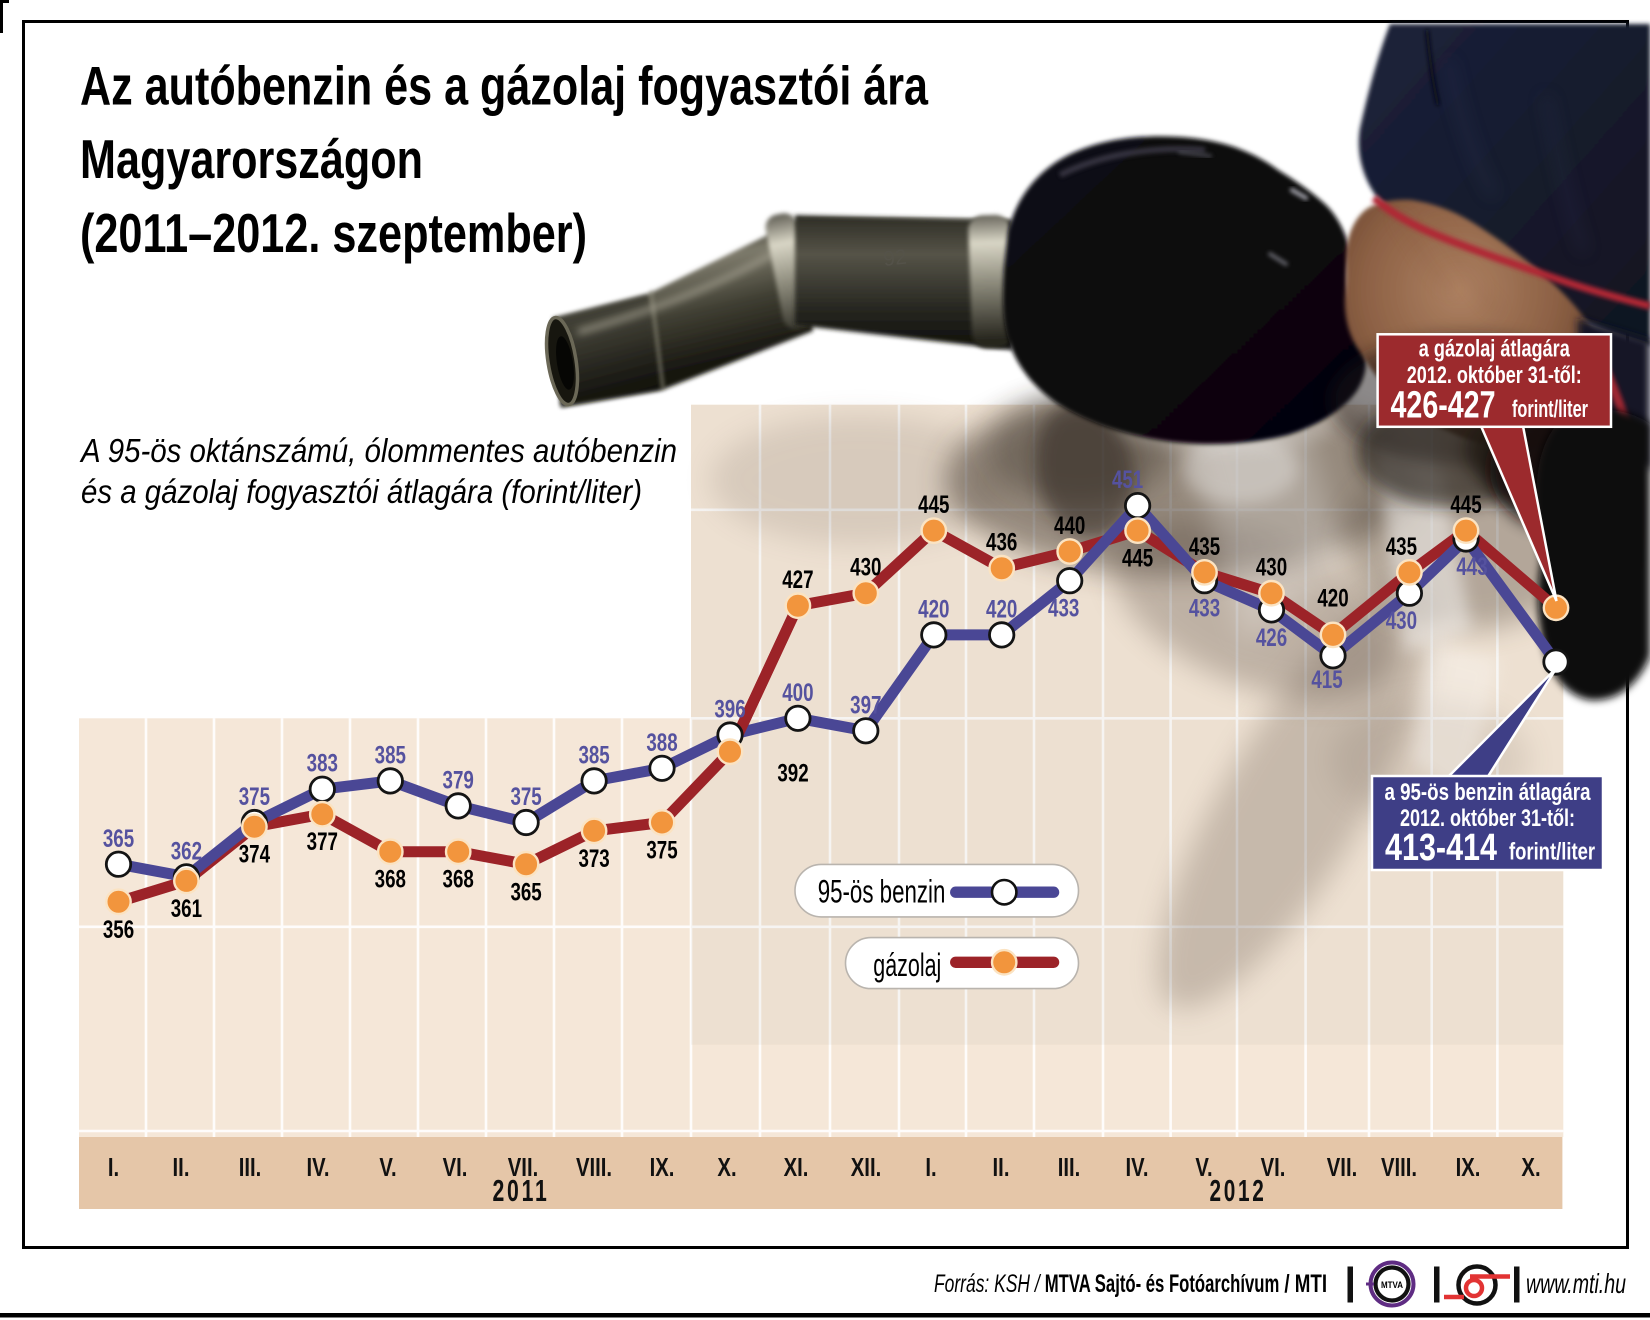 This screenshot has height=1320, width=1650. Describe the element at coordinates (797, 580) in the screenshot. I see `svg-text: 427` at that location.